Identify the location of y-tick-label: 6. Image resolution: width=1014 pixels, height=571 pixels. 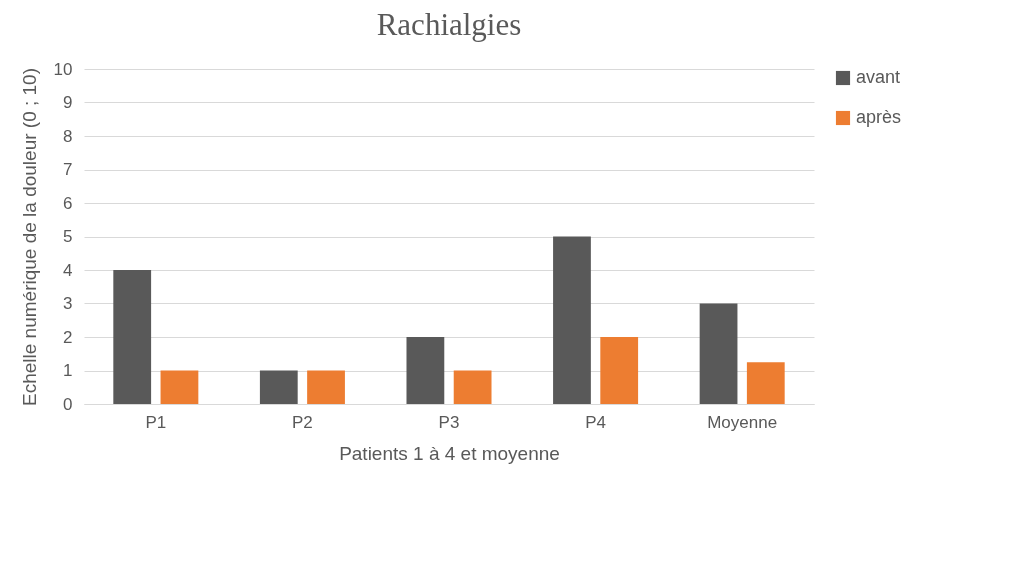
(68, 203).